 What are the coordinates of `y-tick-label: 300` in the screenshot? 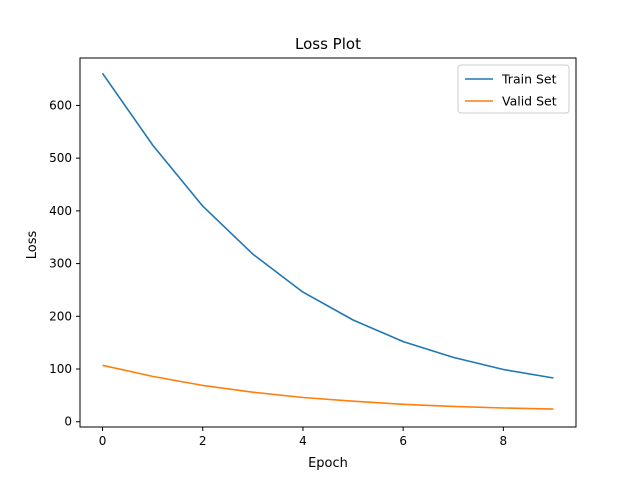 It's located at (60, 264).